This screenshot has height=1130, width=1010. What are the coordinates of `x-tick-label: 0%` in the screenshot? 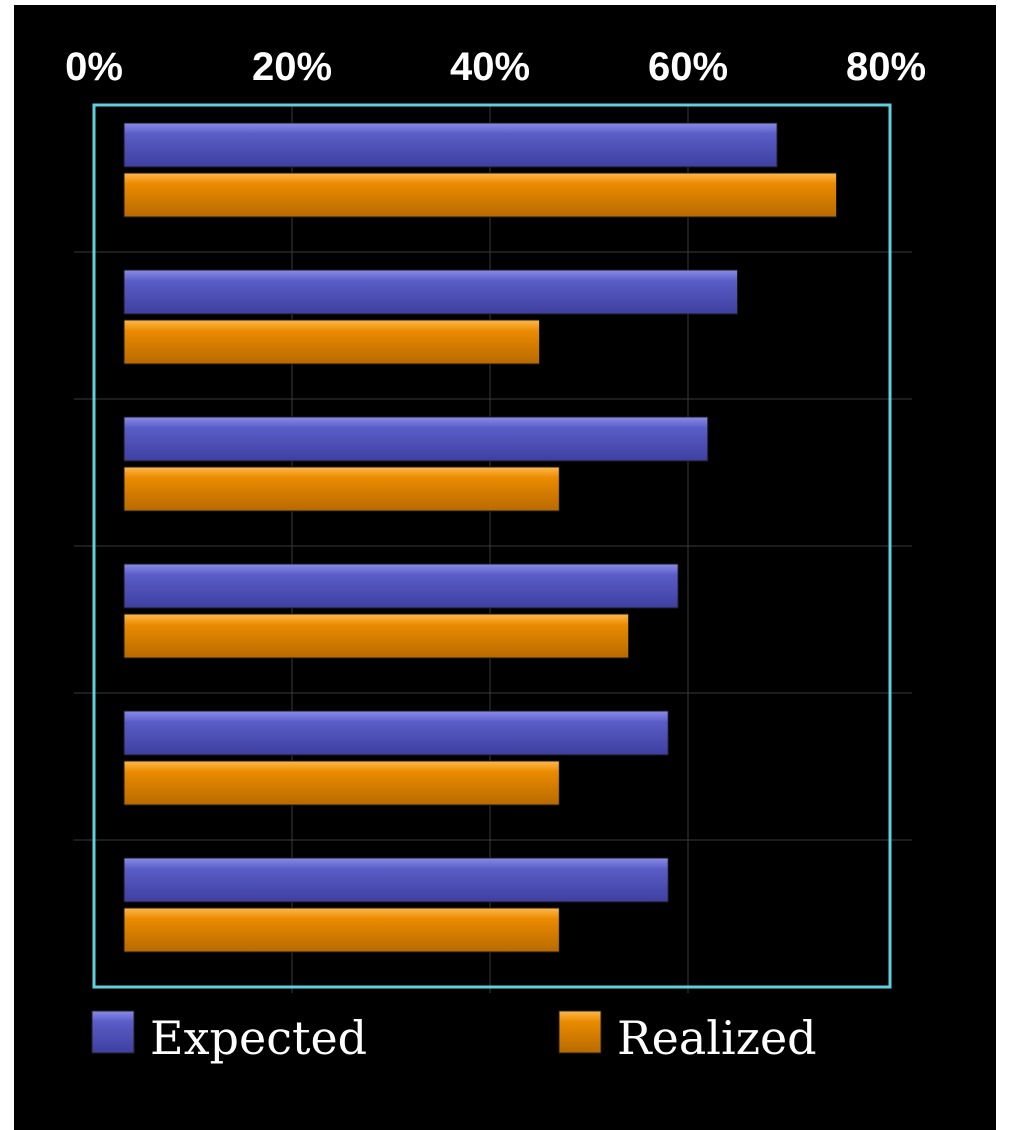 It's located at (94, 67).